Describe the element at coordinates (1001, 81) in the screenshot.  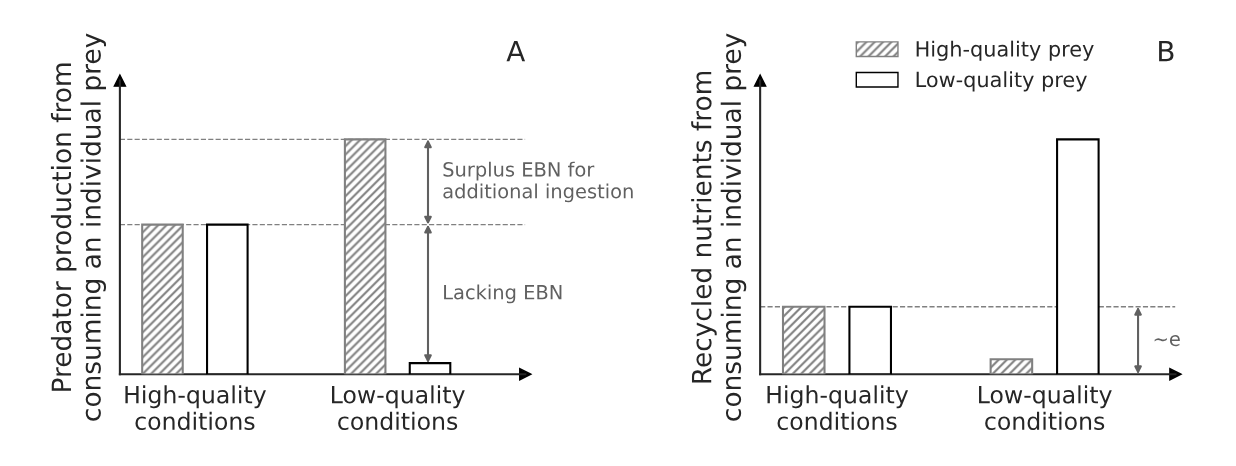
I see `legend-label: Low-quality prey` at that location.